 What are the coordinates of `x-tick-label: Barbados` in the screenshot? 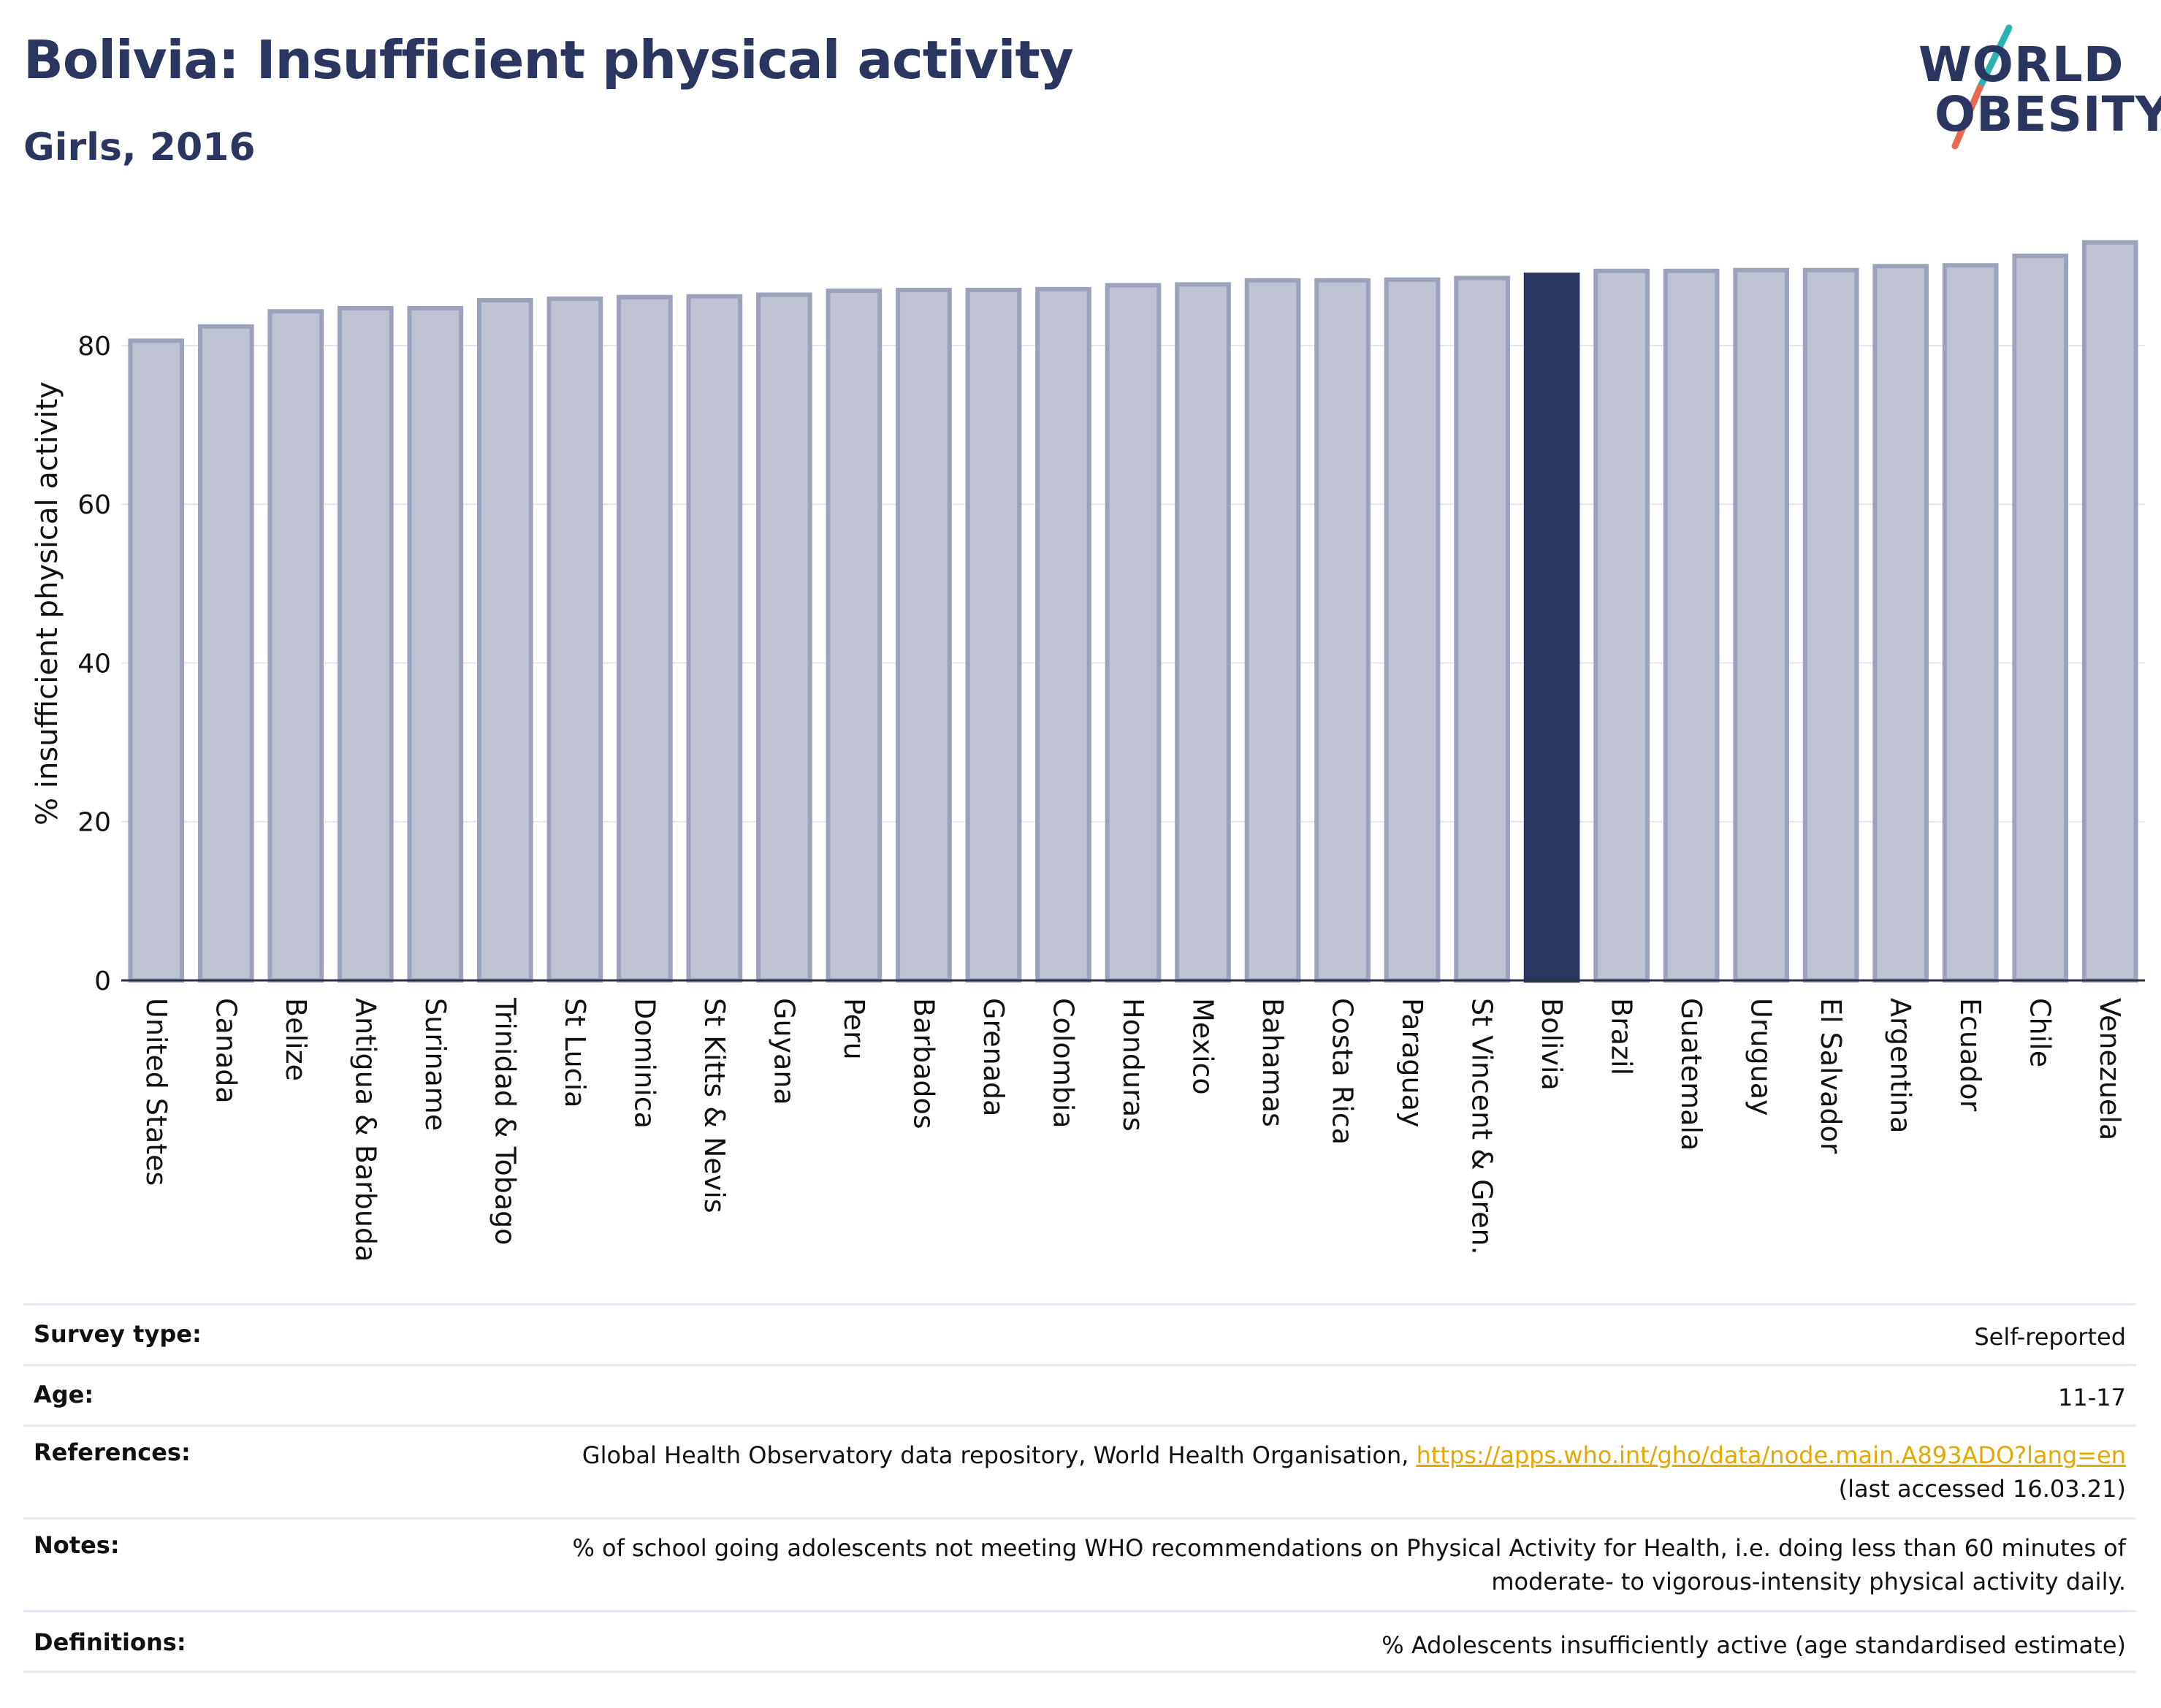 It's located at (923, 1063).